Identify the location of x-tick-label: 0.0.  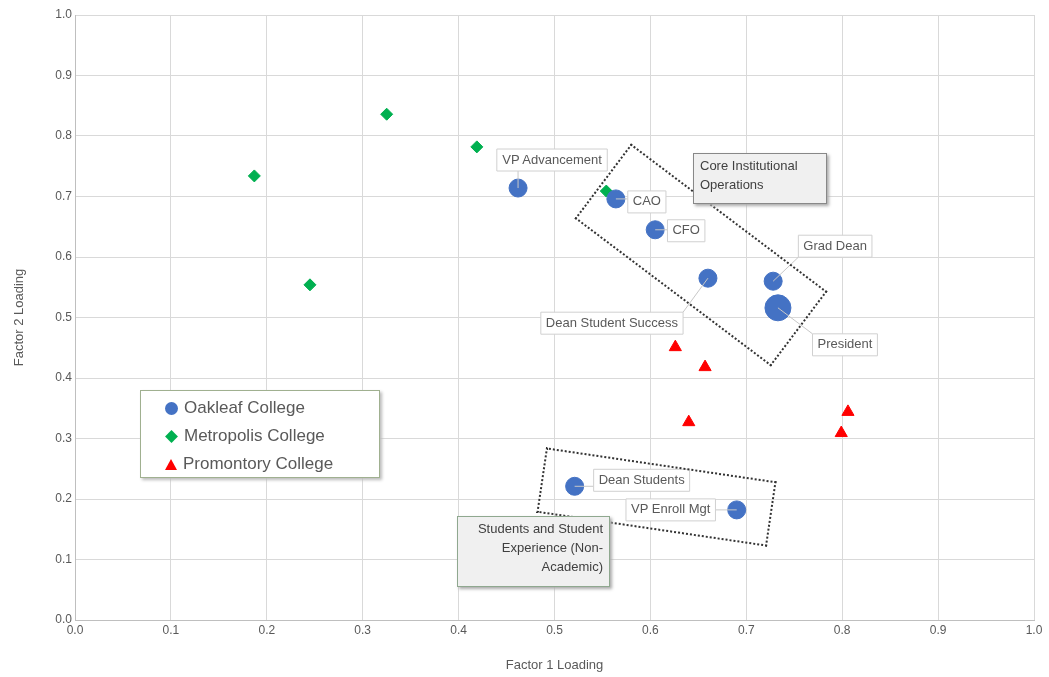
(75, 629).